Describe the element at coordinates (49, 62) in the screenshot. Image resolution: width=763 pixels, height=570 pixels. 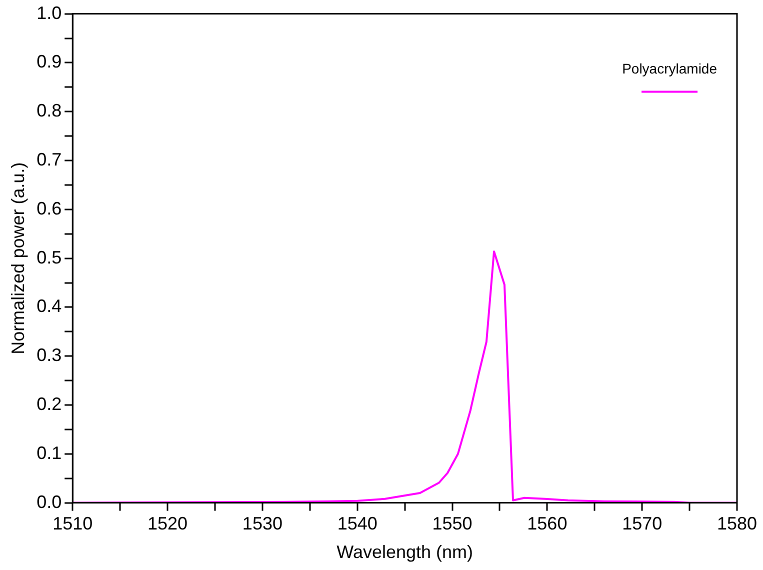
I see `y-tick-label: 0.9` at that location.